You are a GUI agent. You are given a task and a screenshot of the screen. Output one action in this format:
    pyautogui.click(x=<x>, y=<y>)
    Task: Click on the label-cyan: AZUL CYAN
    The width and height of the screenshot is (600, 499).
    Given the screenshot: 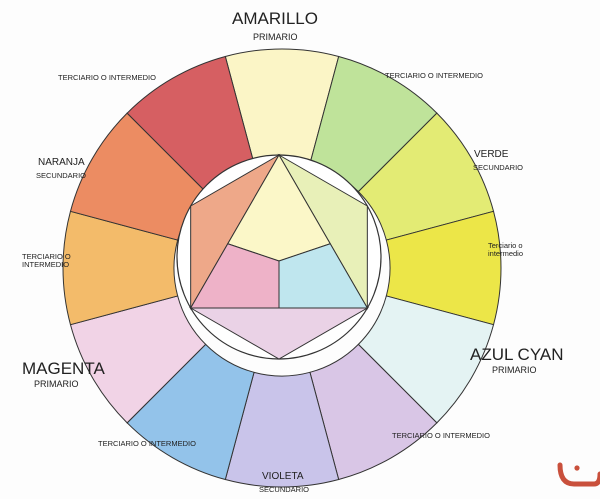 What is the action you would take?
    pyautogui.click(x=517, y=354)
    